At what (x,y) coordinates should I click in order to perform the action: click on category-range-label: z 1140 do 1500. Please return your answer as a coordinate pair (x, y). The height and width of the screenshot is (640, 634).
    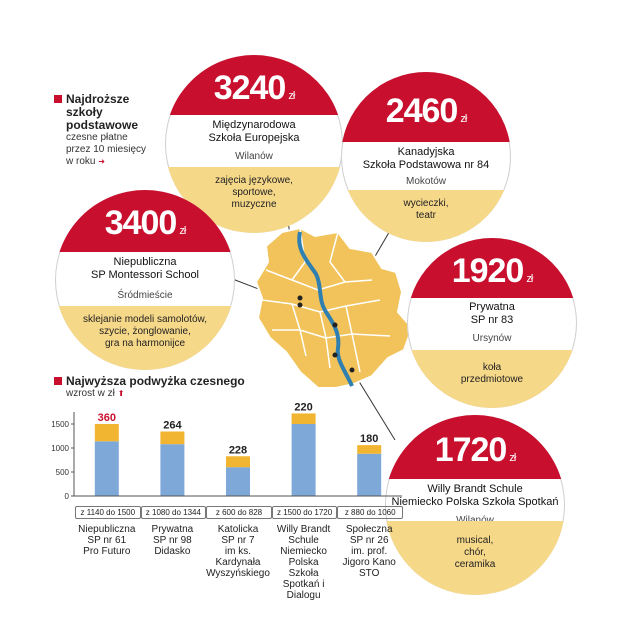
    Looking at the image, I should click on (108, 512).